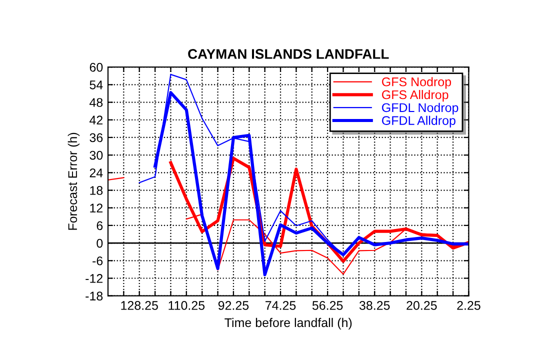 This screenshot has height=344, width=540. I want to click on y-axis-title: Forecast Error (h), so click(74, 181).